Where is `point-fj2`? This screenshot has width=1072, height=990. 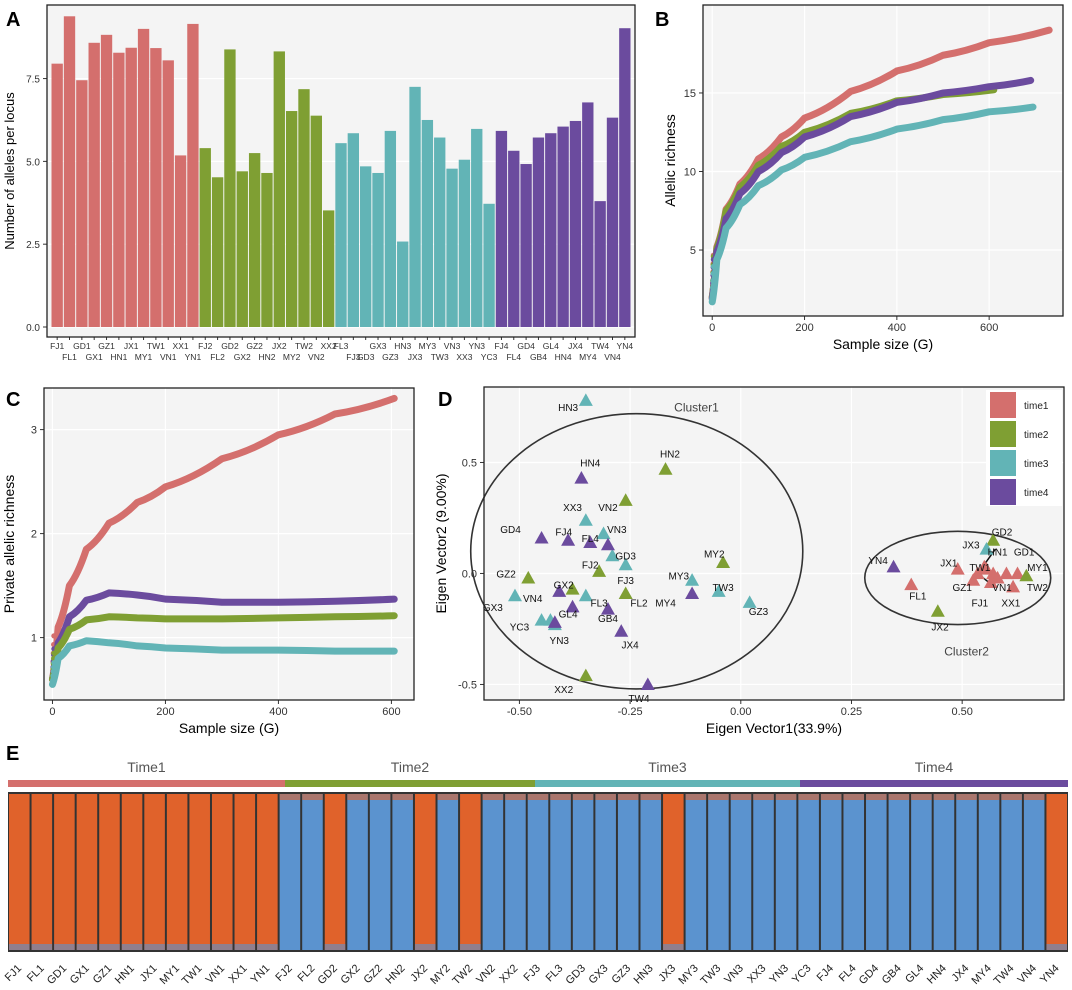 point-fj2 is located at coordinates (599, 570).